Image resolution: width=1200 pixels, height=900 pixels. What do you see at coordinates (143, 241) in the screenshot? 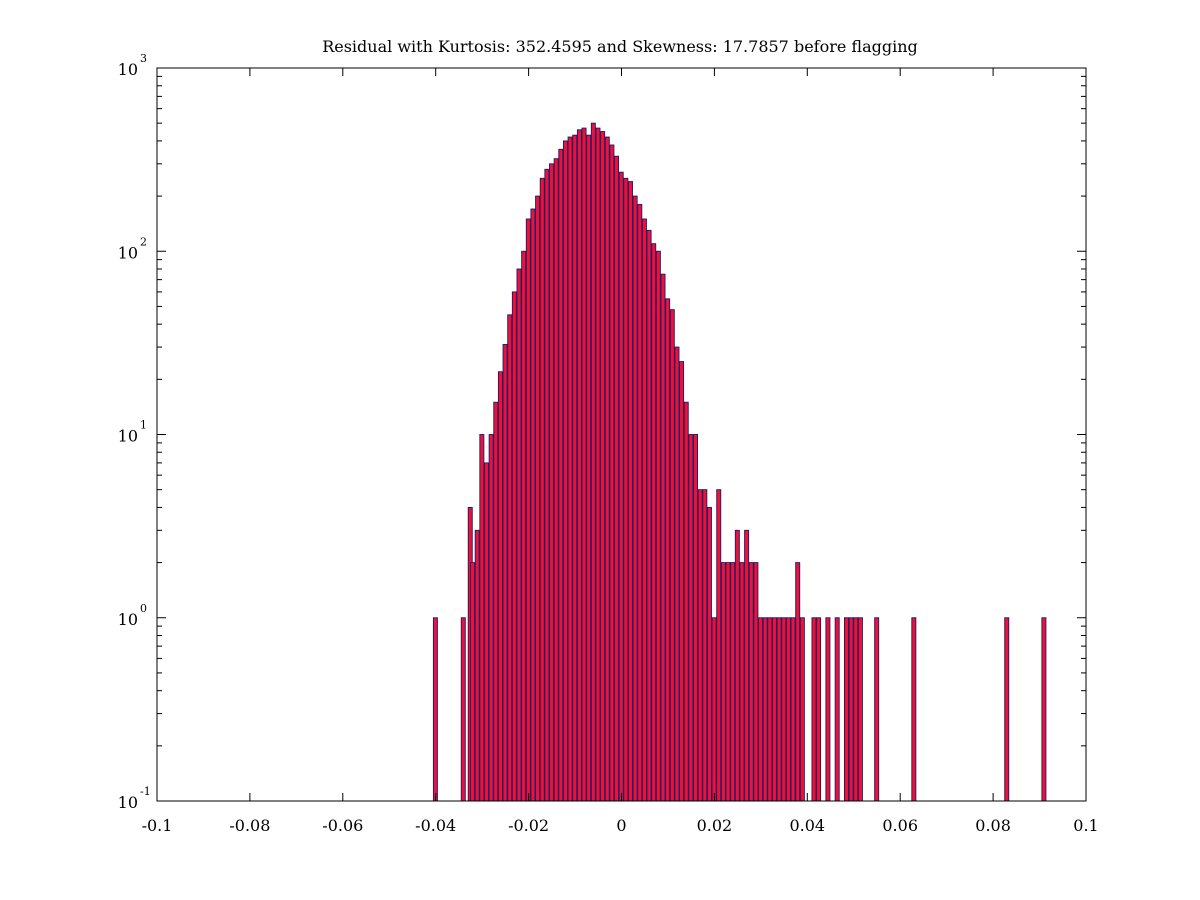
I see `y-tick-exponent: 2` at bounding box center [143, 241].